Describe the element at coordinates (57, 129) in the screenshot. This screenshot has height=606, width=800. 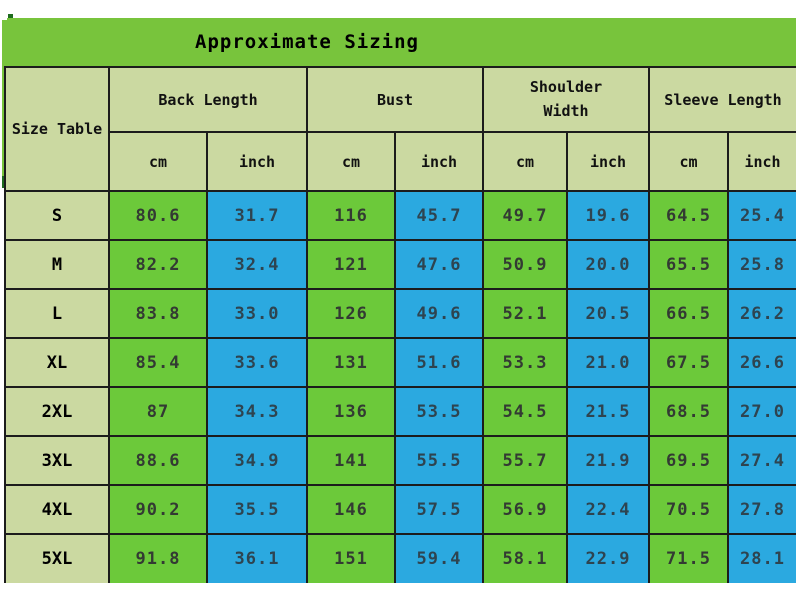
I see `size-table-header: Size Table` at that location.